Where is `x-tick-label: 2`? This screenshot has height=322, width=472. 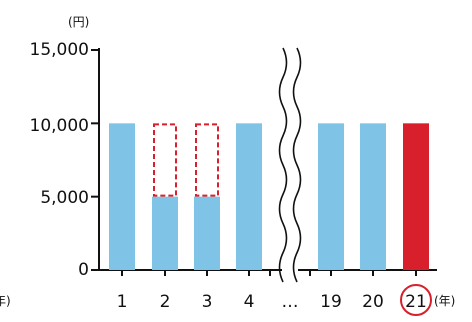
x-tick-label: 2 is located at coordinates (165, 302).